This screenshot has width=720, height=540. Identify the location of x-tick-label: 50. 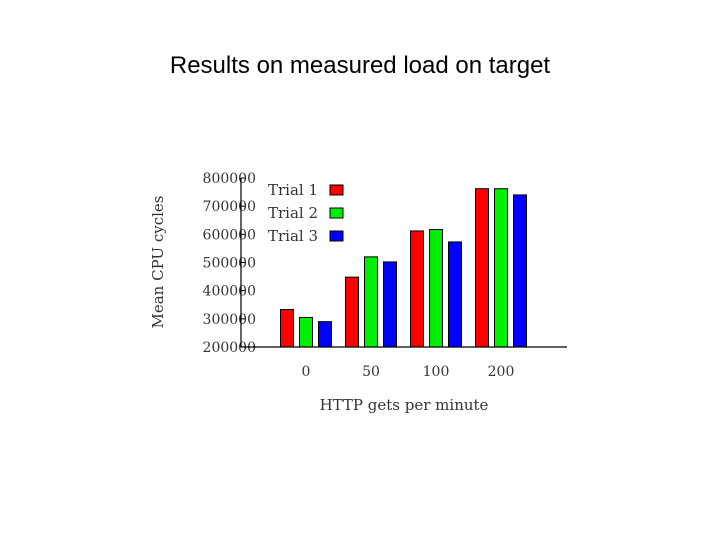
(371, 372).